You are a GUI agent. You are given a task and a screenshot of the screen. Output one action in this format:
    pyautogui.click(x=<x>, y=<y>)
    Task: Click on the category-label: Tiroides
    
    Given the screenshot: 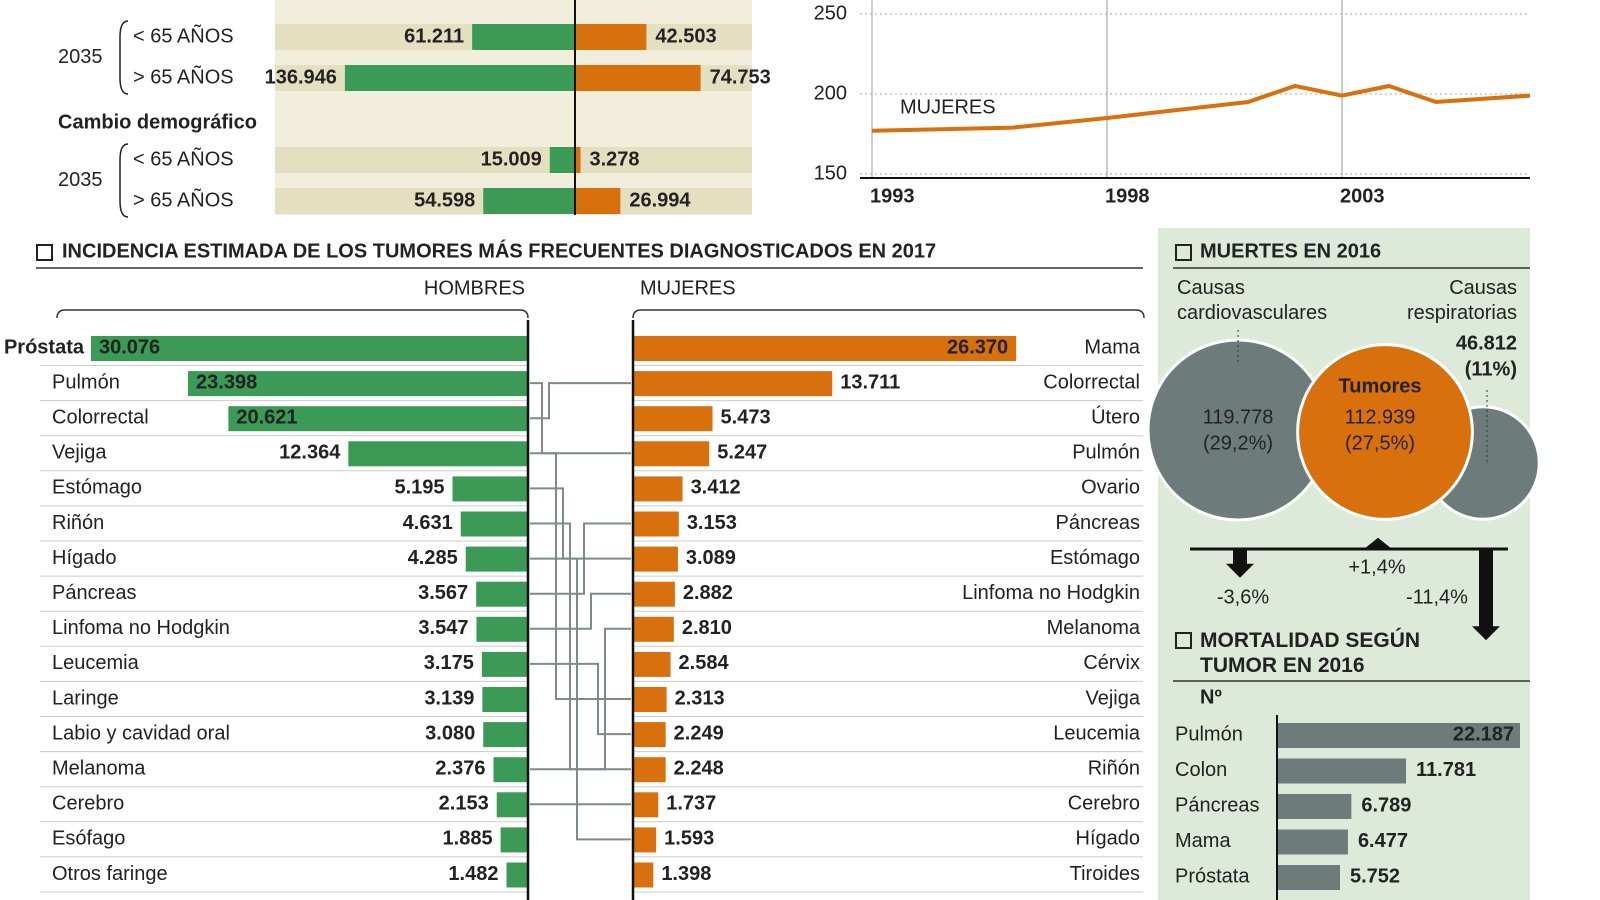 What is the action you would take?
    pyautogui.click(x=1105, y=874)
    